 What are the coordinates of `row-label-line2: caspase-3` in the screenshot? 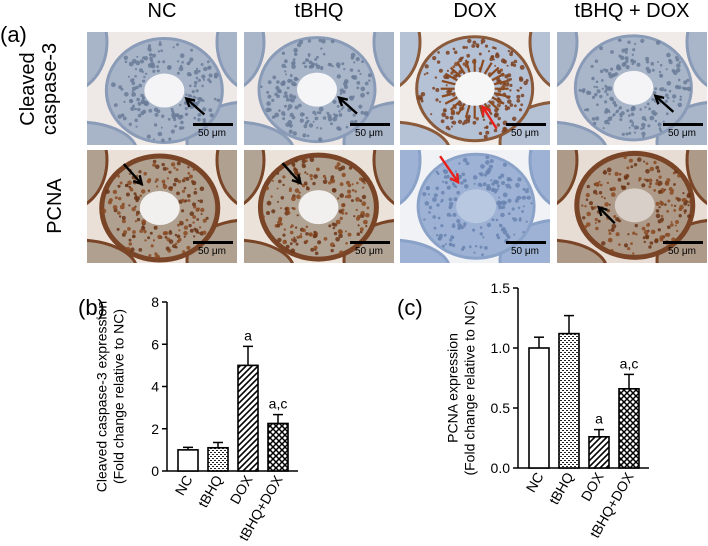 It's located at (50, 89).